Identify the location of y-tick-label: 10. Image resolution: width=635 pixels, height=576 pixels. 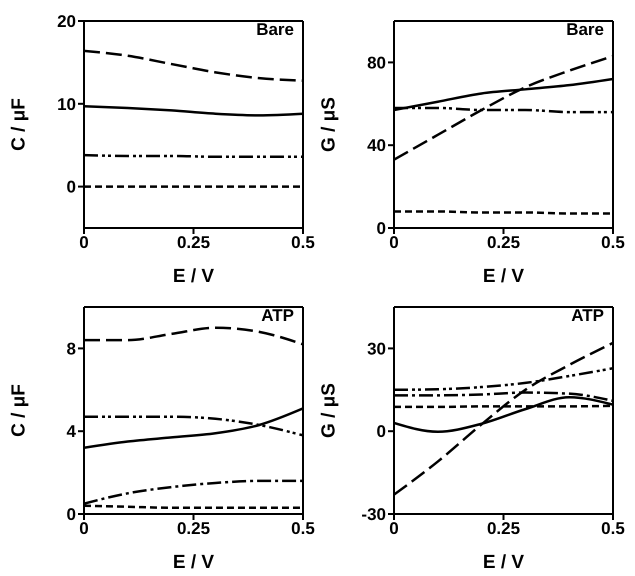
(66, 104).